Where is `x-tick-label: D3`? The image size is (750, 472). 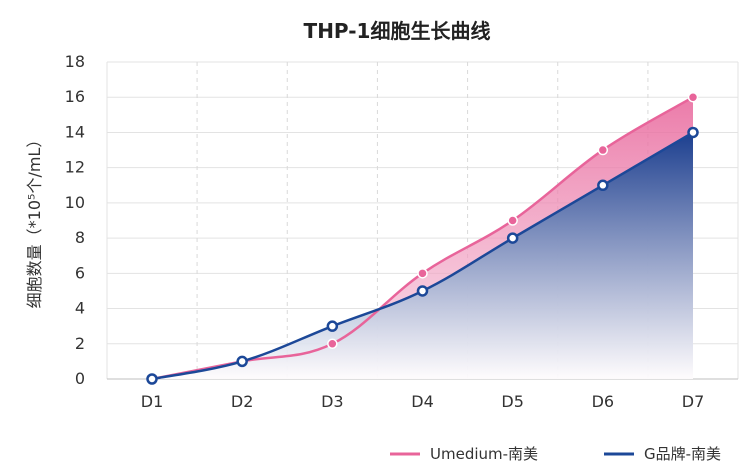
x-tick-label: D3 is located at coordinates (332, 401).